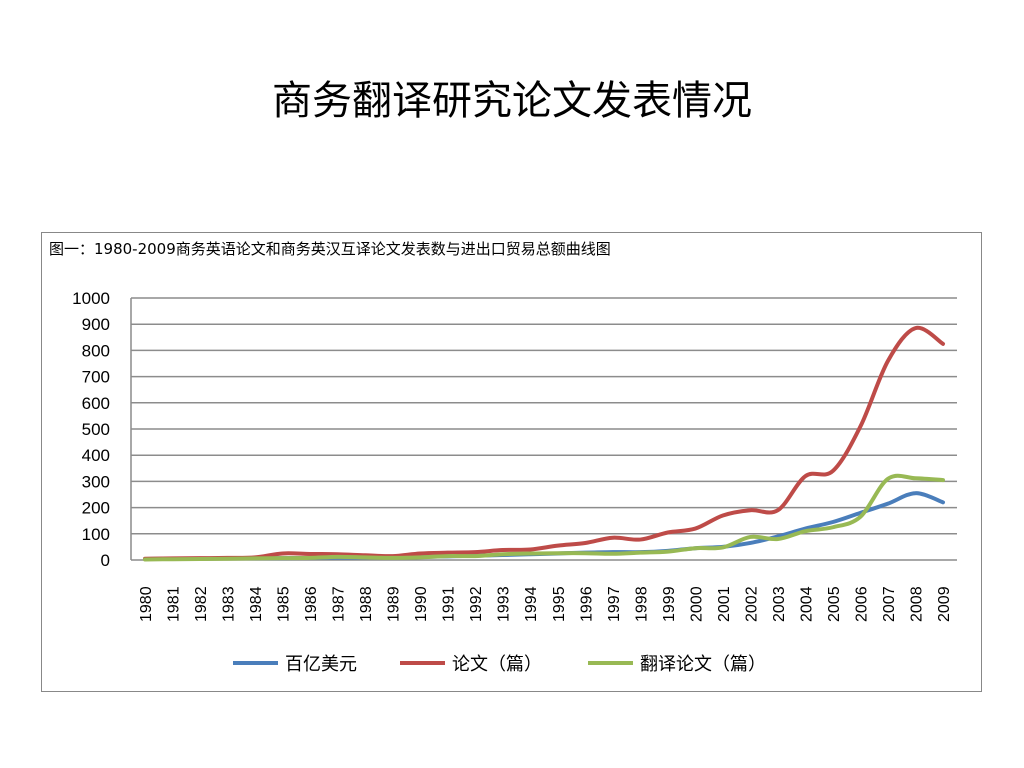 This screenshot has width=1024, height=768. Describe the element at coordinates (96, 324) in the screenshot. I see `y-tick-label: 900` at that location.